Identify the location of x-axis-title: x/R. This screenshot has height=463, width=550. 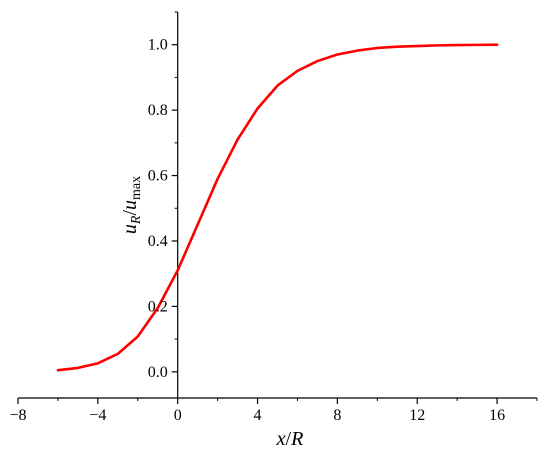
(290, 439).